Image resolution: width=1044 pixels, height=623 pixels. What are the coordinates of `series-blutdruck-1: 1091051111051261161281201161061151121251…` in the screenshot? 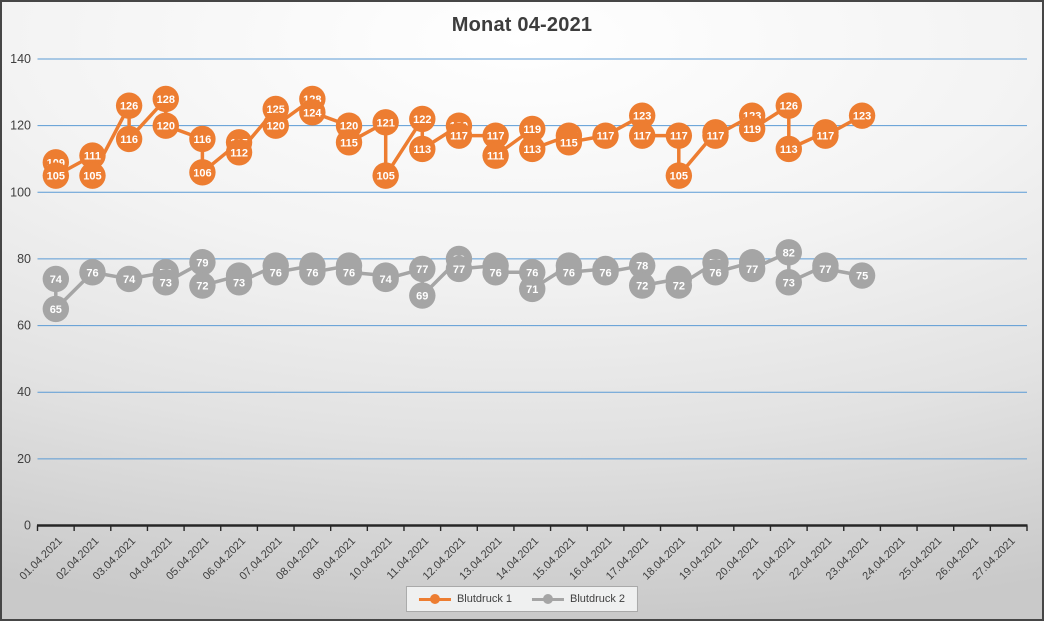 It's located at (459, 137).